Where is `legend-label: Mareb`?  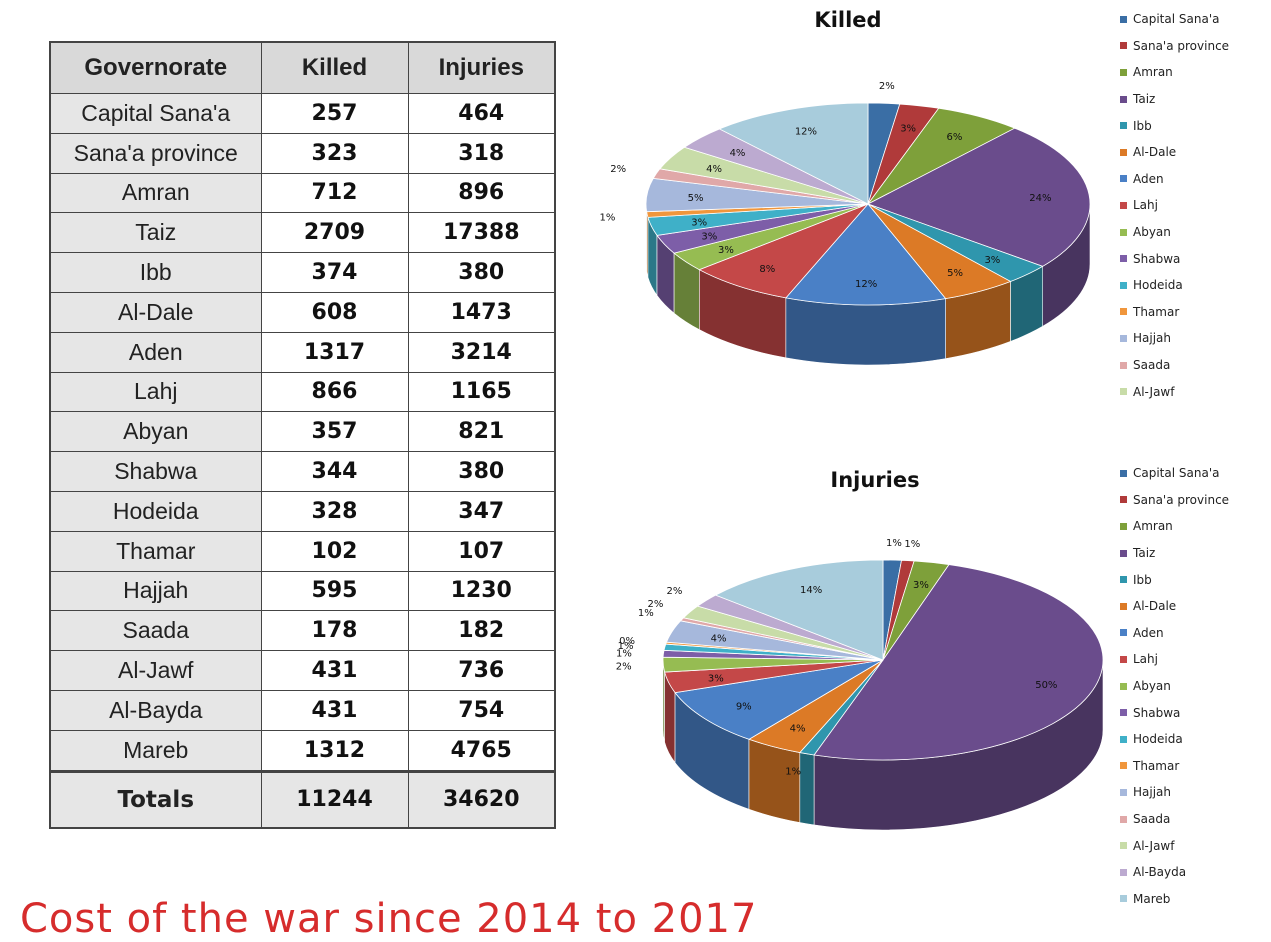 legend-label: Mareb is located at coordinates (1152, 898).